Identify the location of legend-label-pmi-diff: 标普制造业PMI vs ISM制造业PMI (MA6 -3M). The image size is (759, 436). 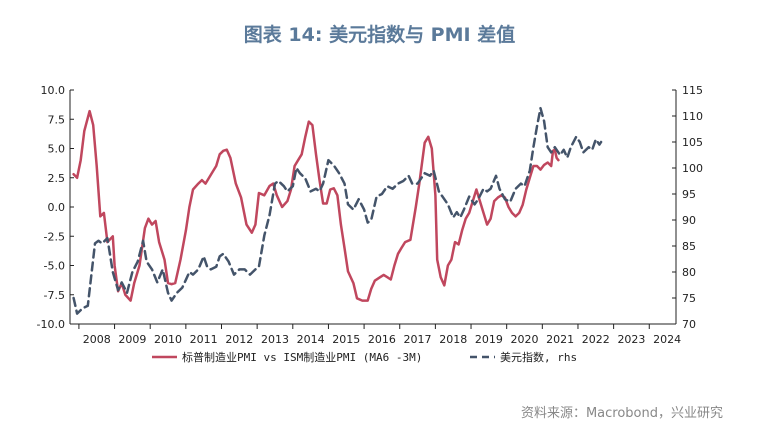
(302, 357).